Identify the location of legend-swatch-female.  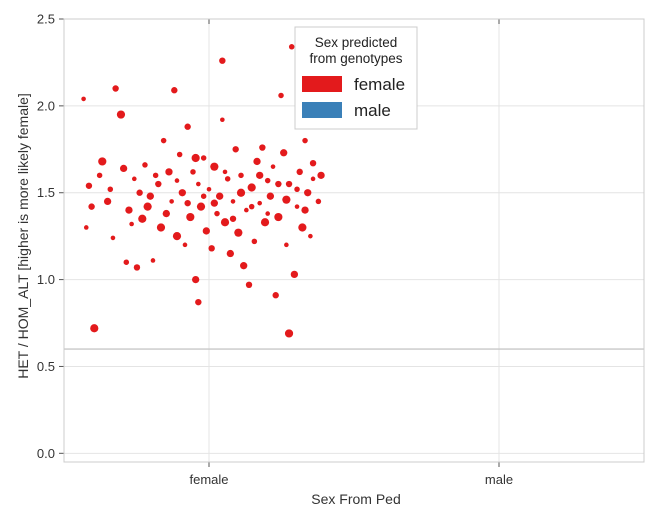
(322, 84).